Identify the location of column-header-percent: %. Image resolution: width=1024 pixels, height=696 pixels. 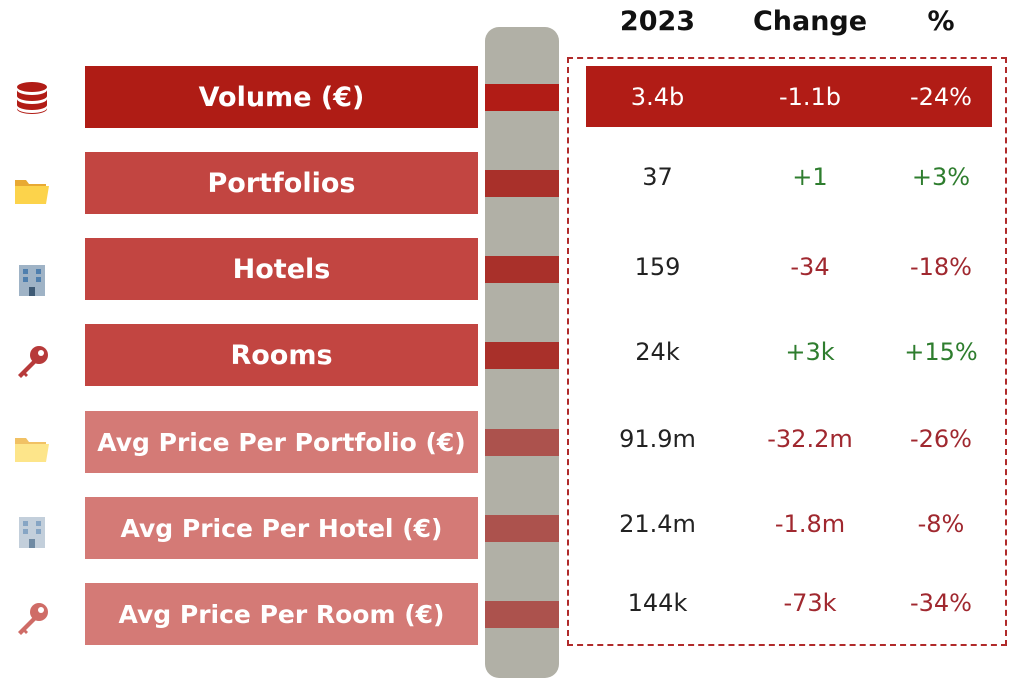
(941, 21).